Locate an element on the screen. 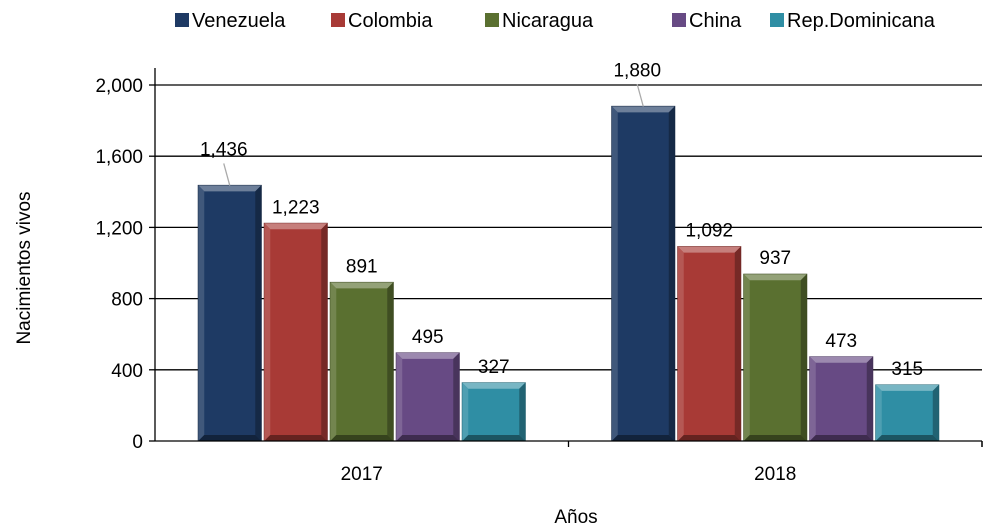  x-axis-label: Años is located at coordinates (575, 517).